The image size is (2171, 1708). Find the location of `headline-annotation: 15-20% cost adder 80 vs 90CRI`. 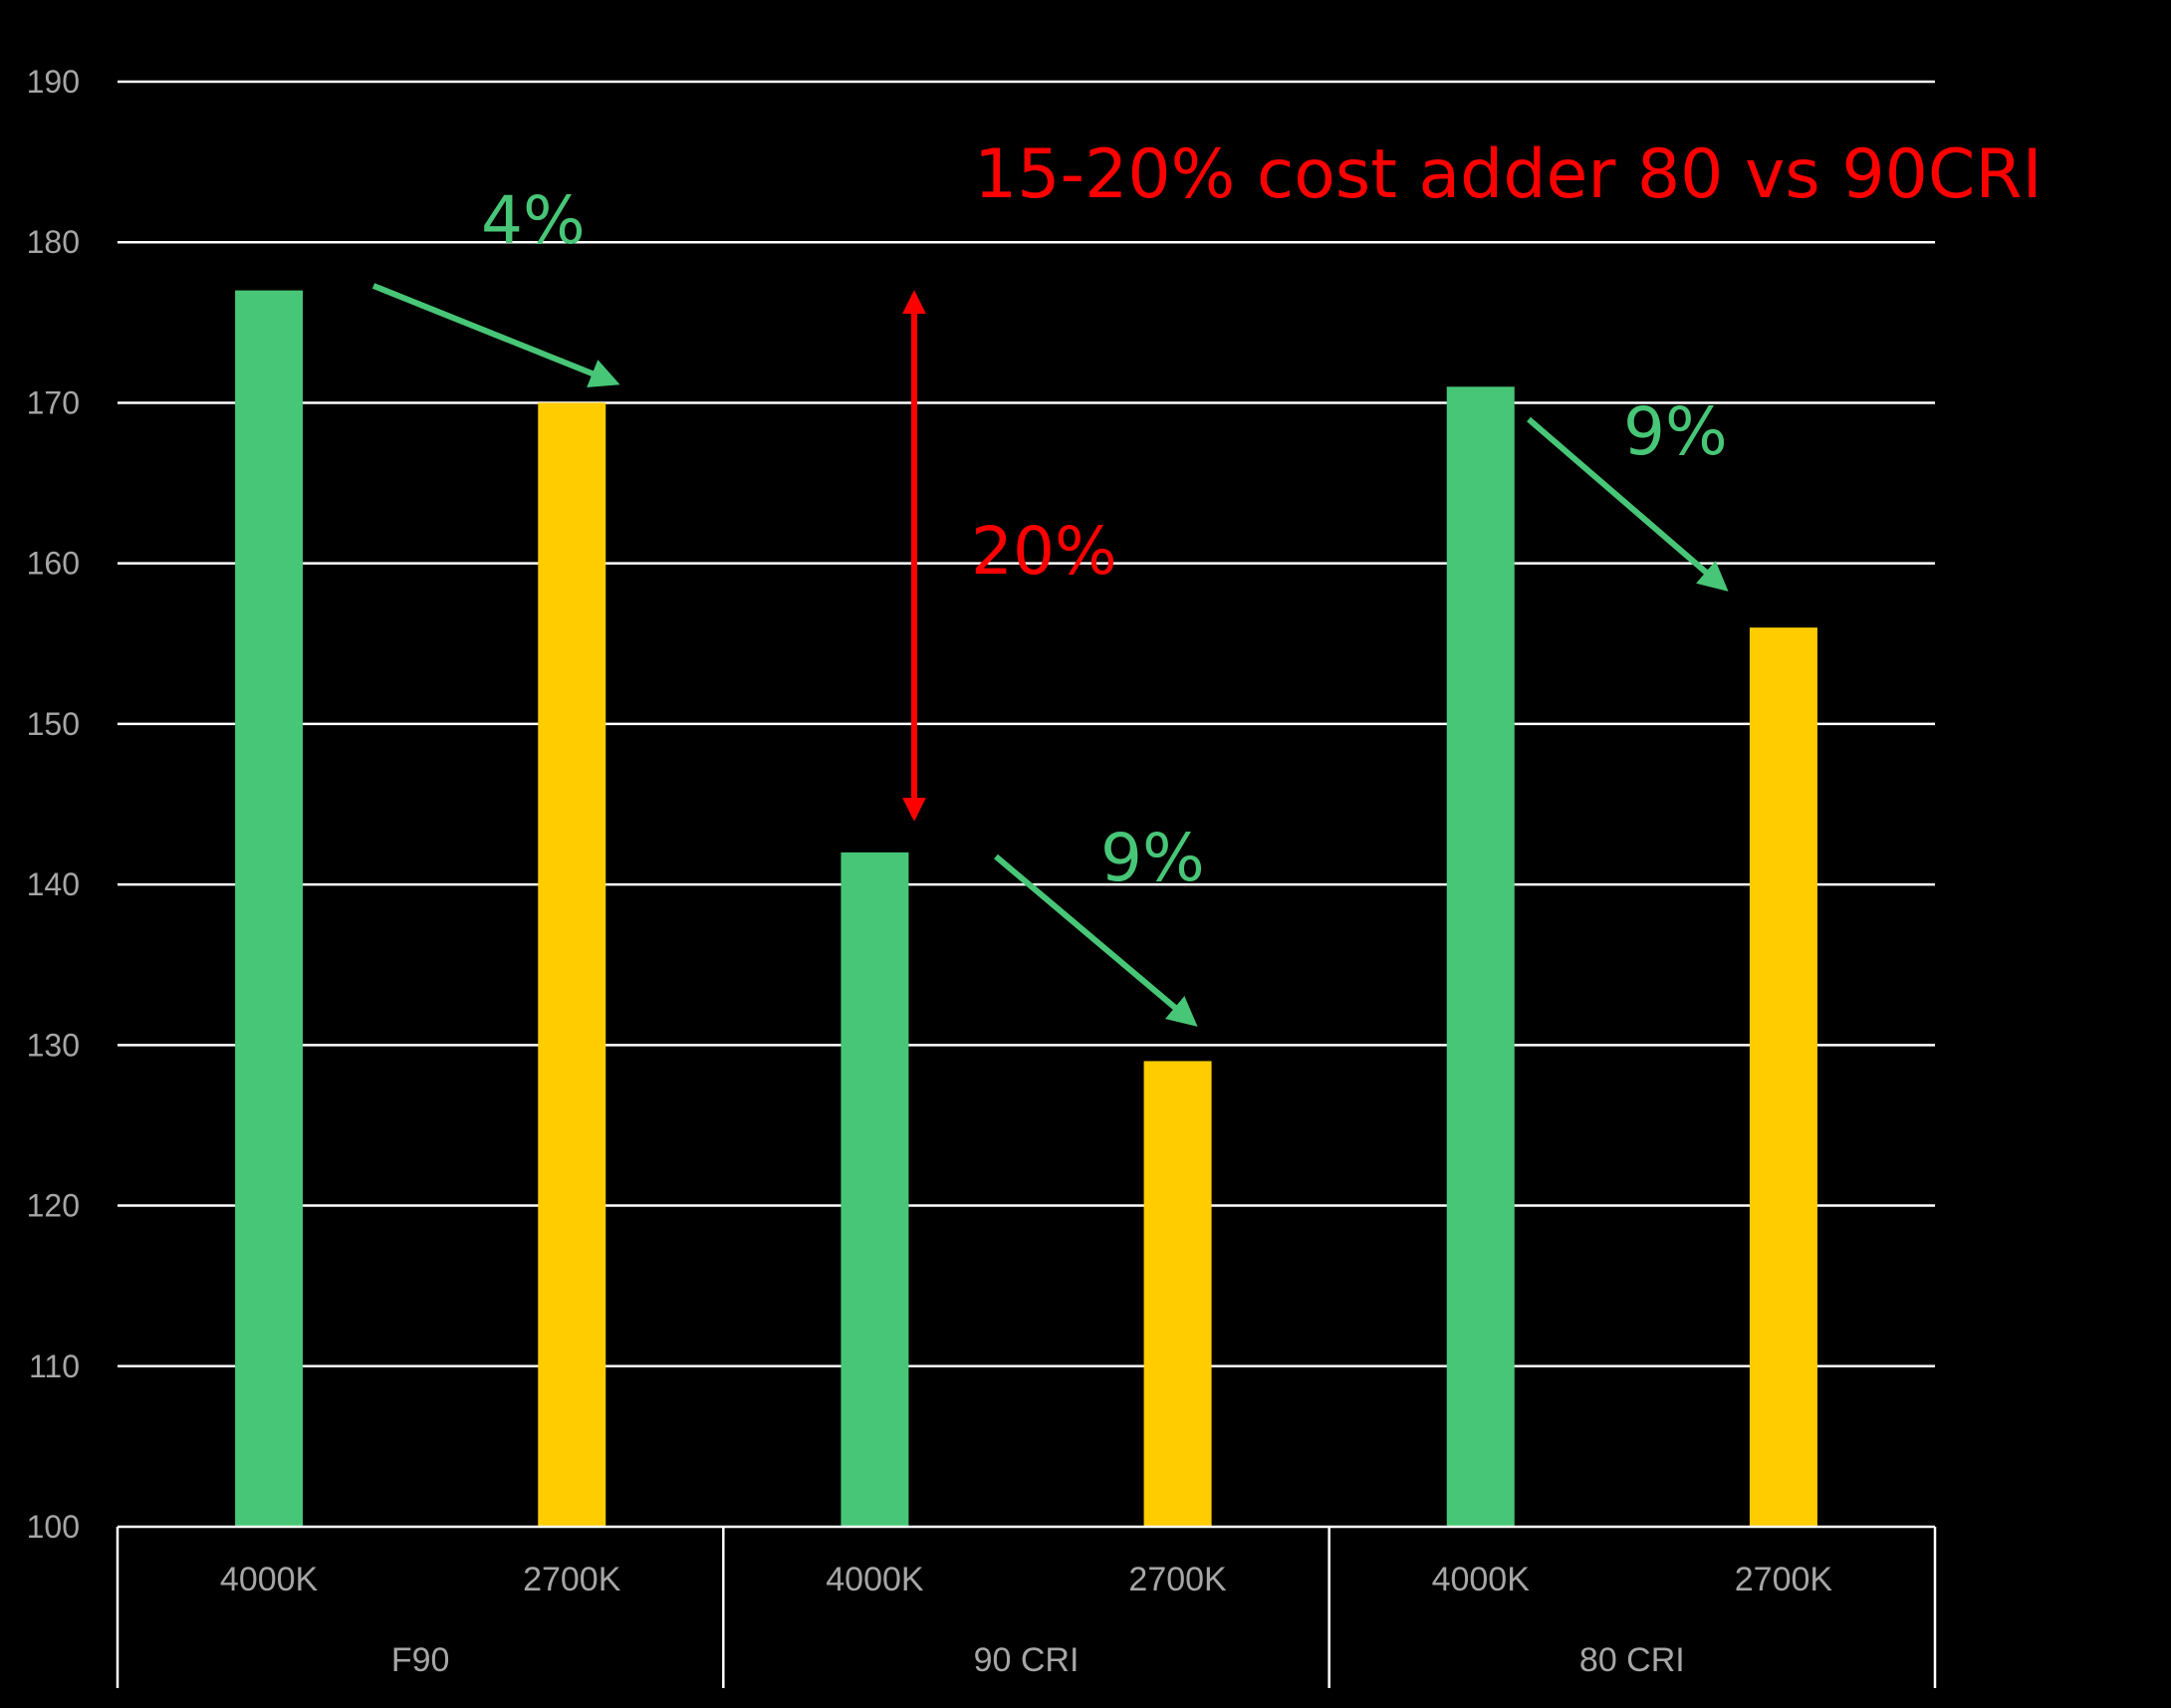

headline-annotation: 15-20% cost adder 80 vs 90CRI is located at coordinates (1508, 174).